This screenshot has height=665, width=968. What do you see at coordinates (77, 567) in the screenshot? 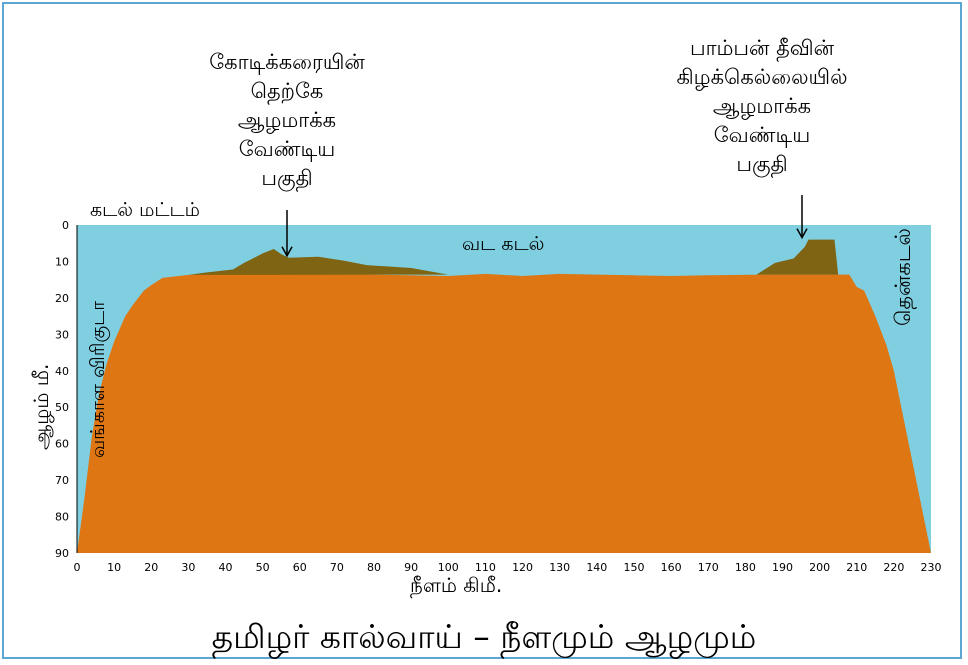
I see `x-tick-label: 0` at bounding box center [77, 567].